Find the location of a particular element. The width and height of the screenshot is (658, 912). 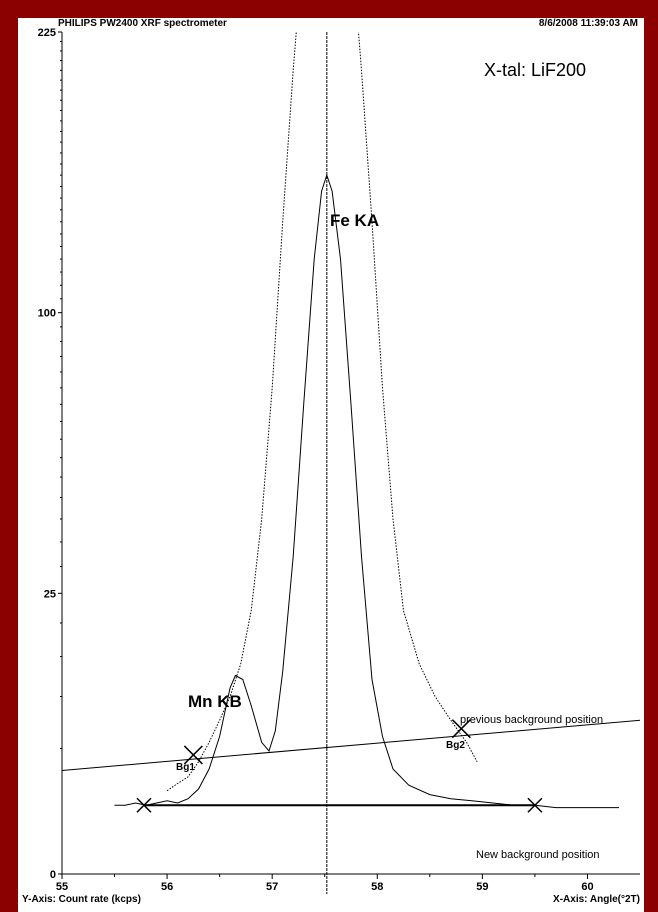

marker-bg2-cross is located at coordinates (461, 729).